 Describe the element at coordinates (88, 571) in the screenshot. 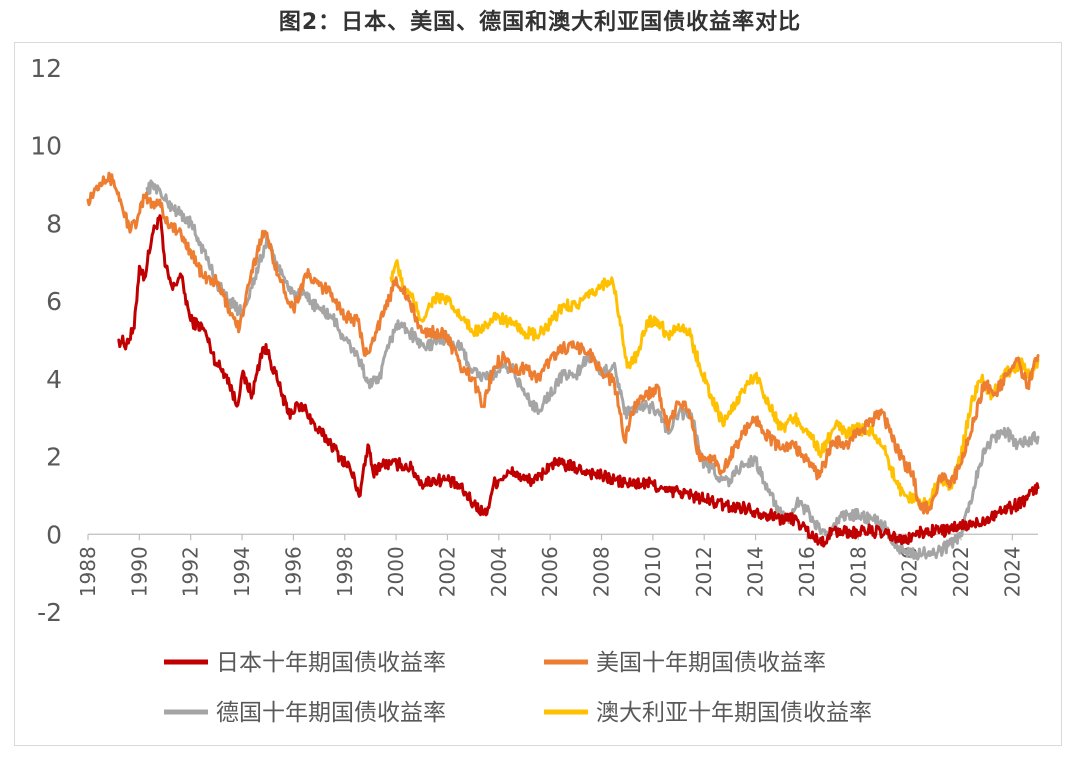

I see `x-tick-label: 1988` at that location.